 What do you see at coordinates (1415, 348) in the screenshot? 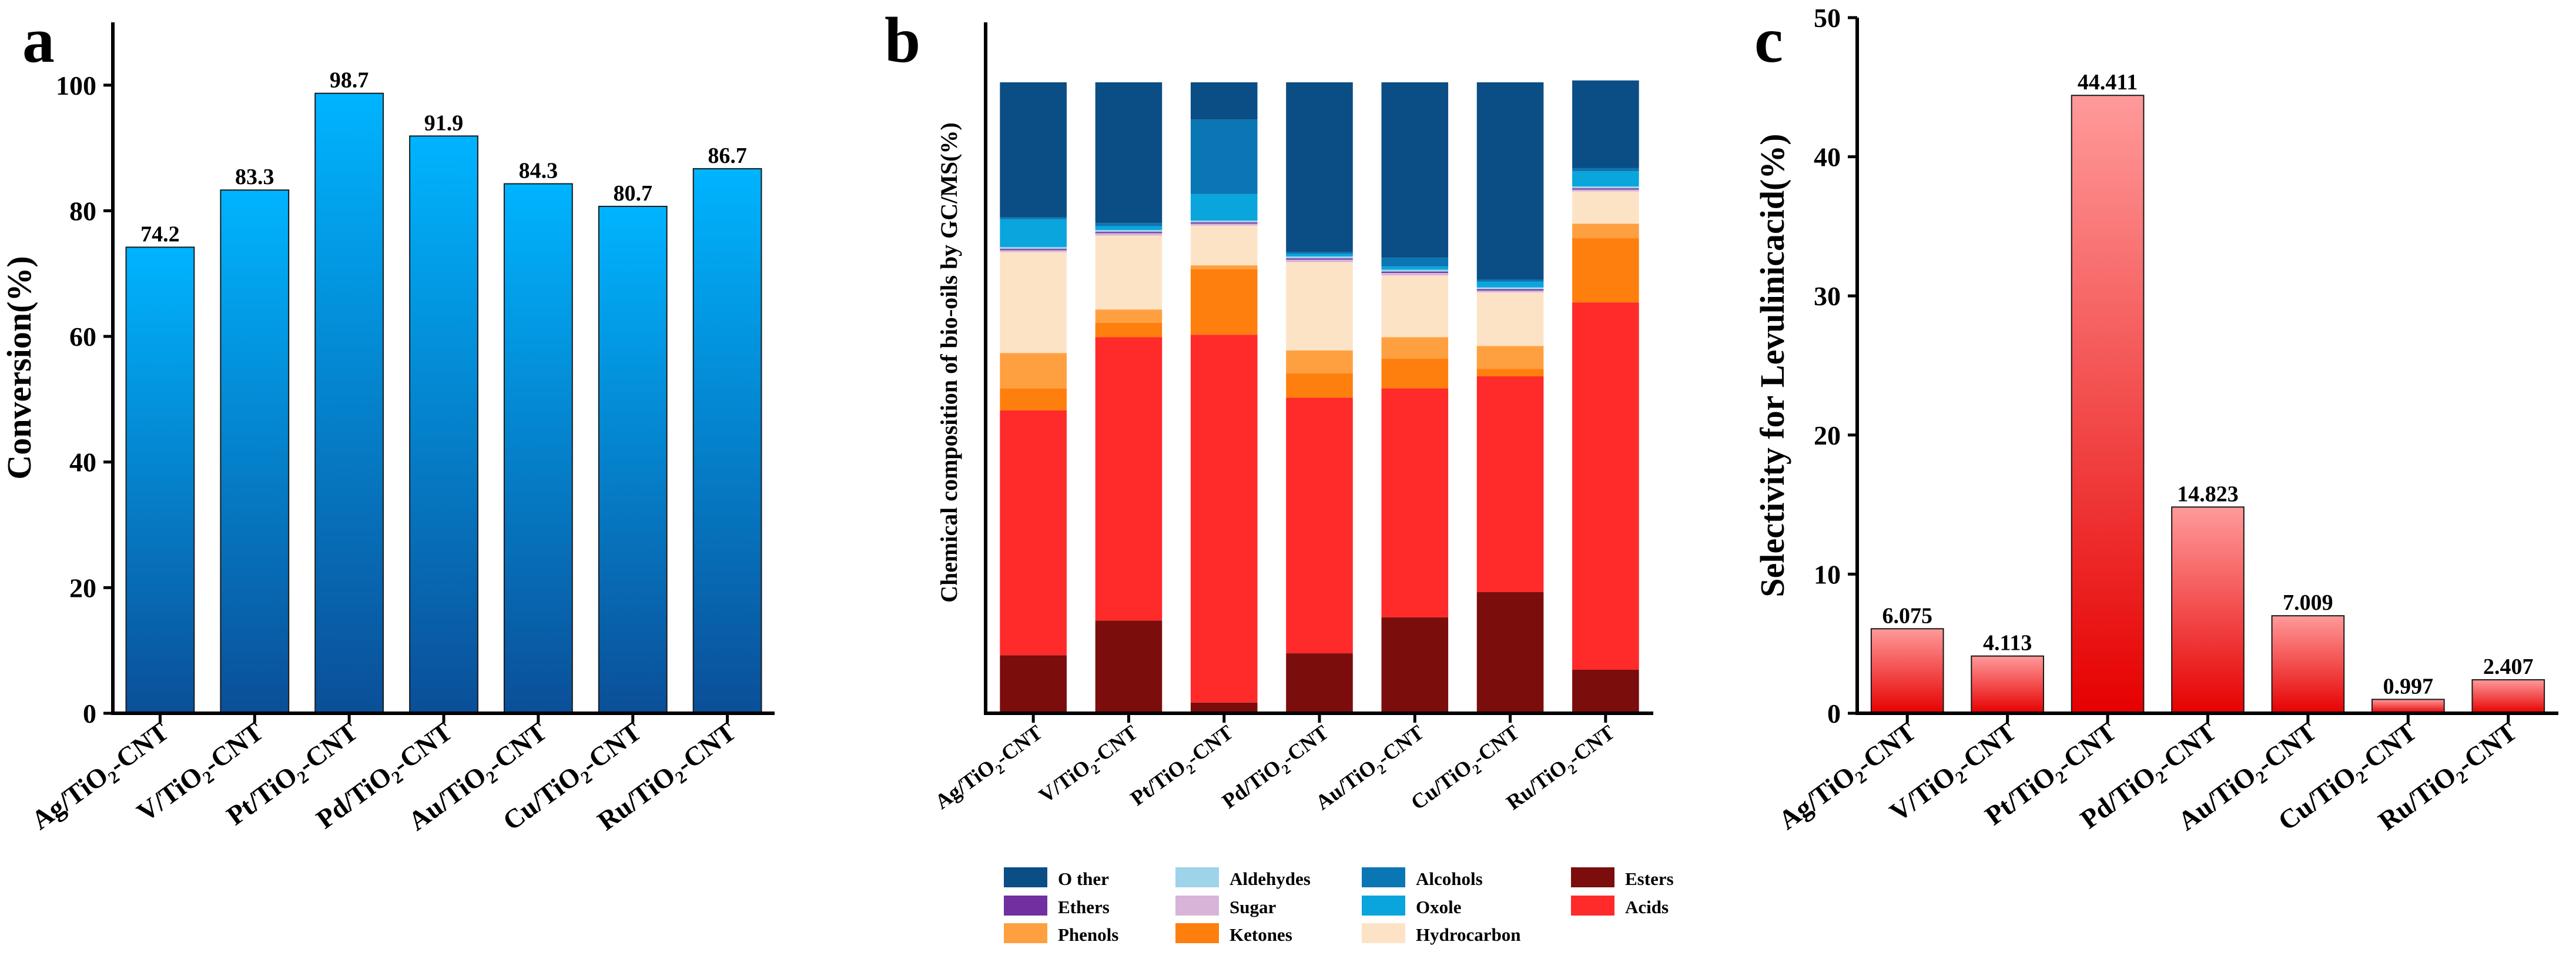
I see `panel-b-segment-phenols-au-tio2-cnt` at bounding box center [1415, 348].